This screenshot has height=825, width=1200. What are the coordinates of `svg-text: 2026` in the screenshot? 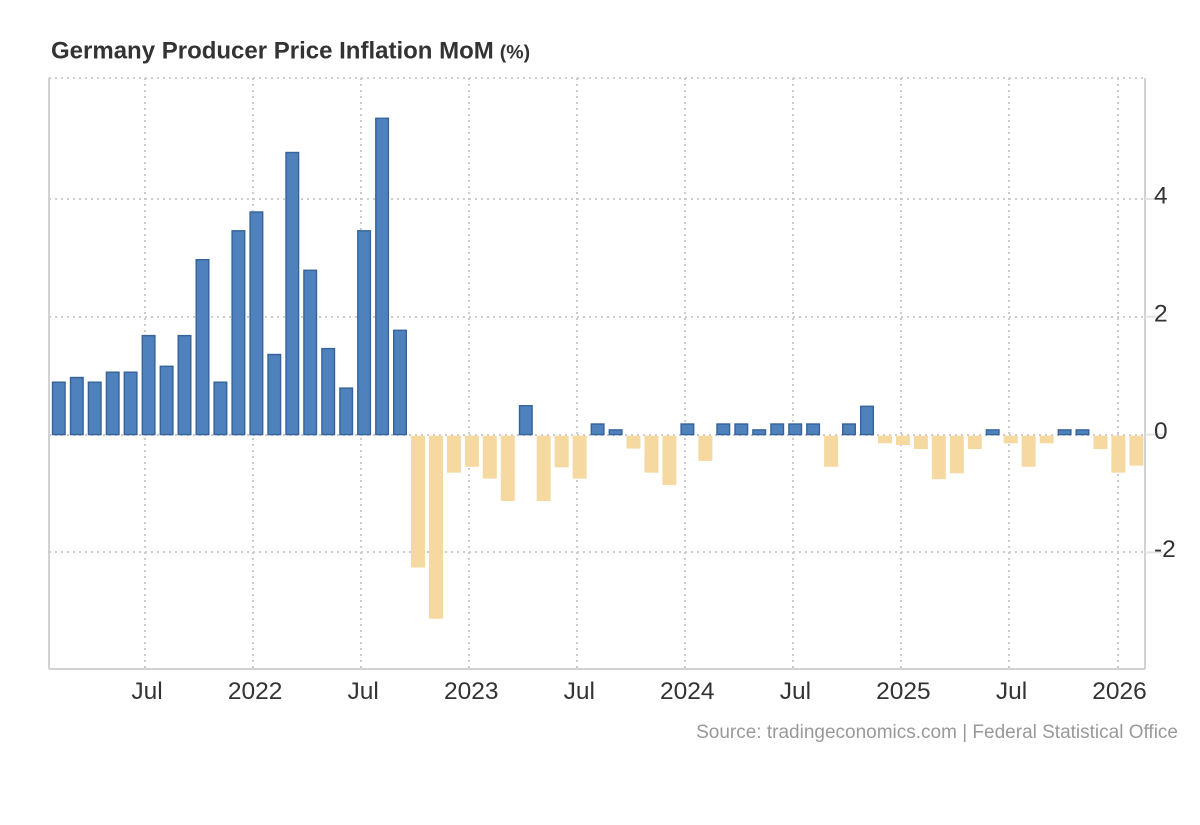 It's located at (1119, 691).